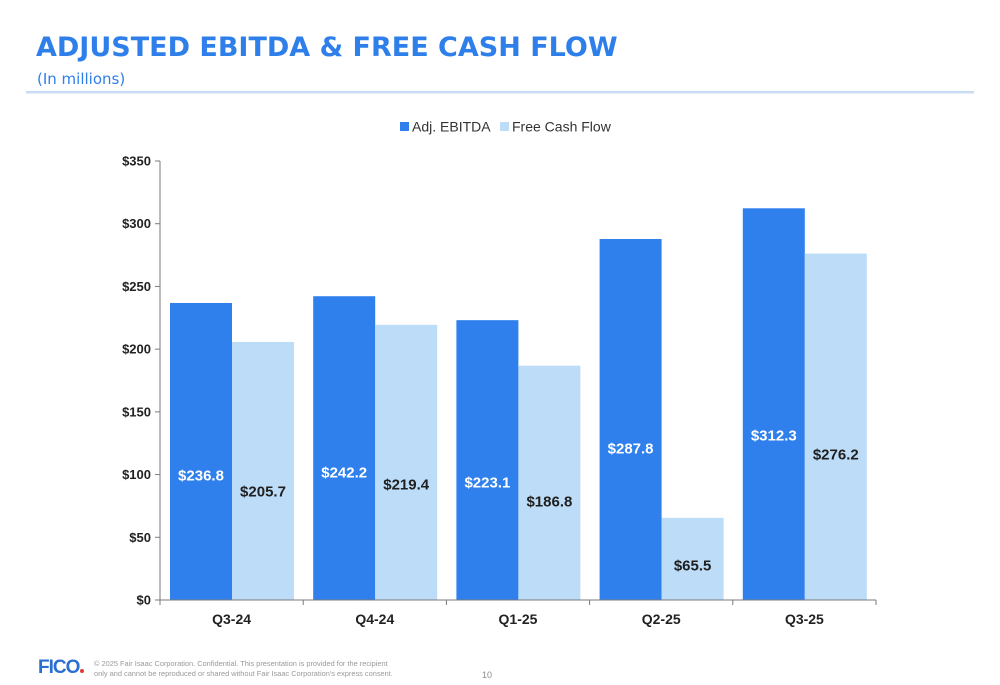  What do you see at coordinates (518, 619) in the screenshot?
I see `x-category-label: Q1-25` at bounding box center [518, 619].